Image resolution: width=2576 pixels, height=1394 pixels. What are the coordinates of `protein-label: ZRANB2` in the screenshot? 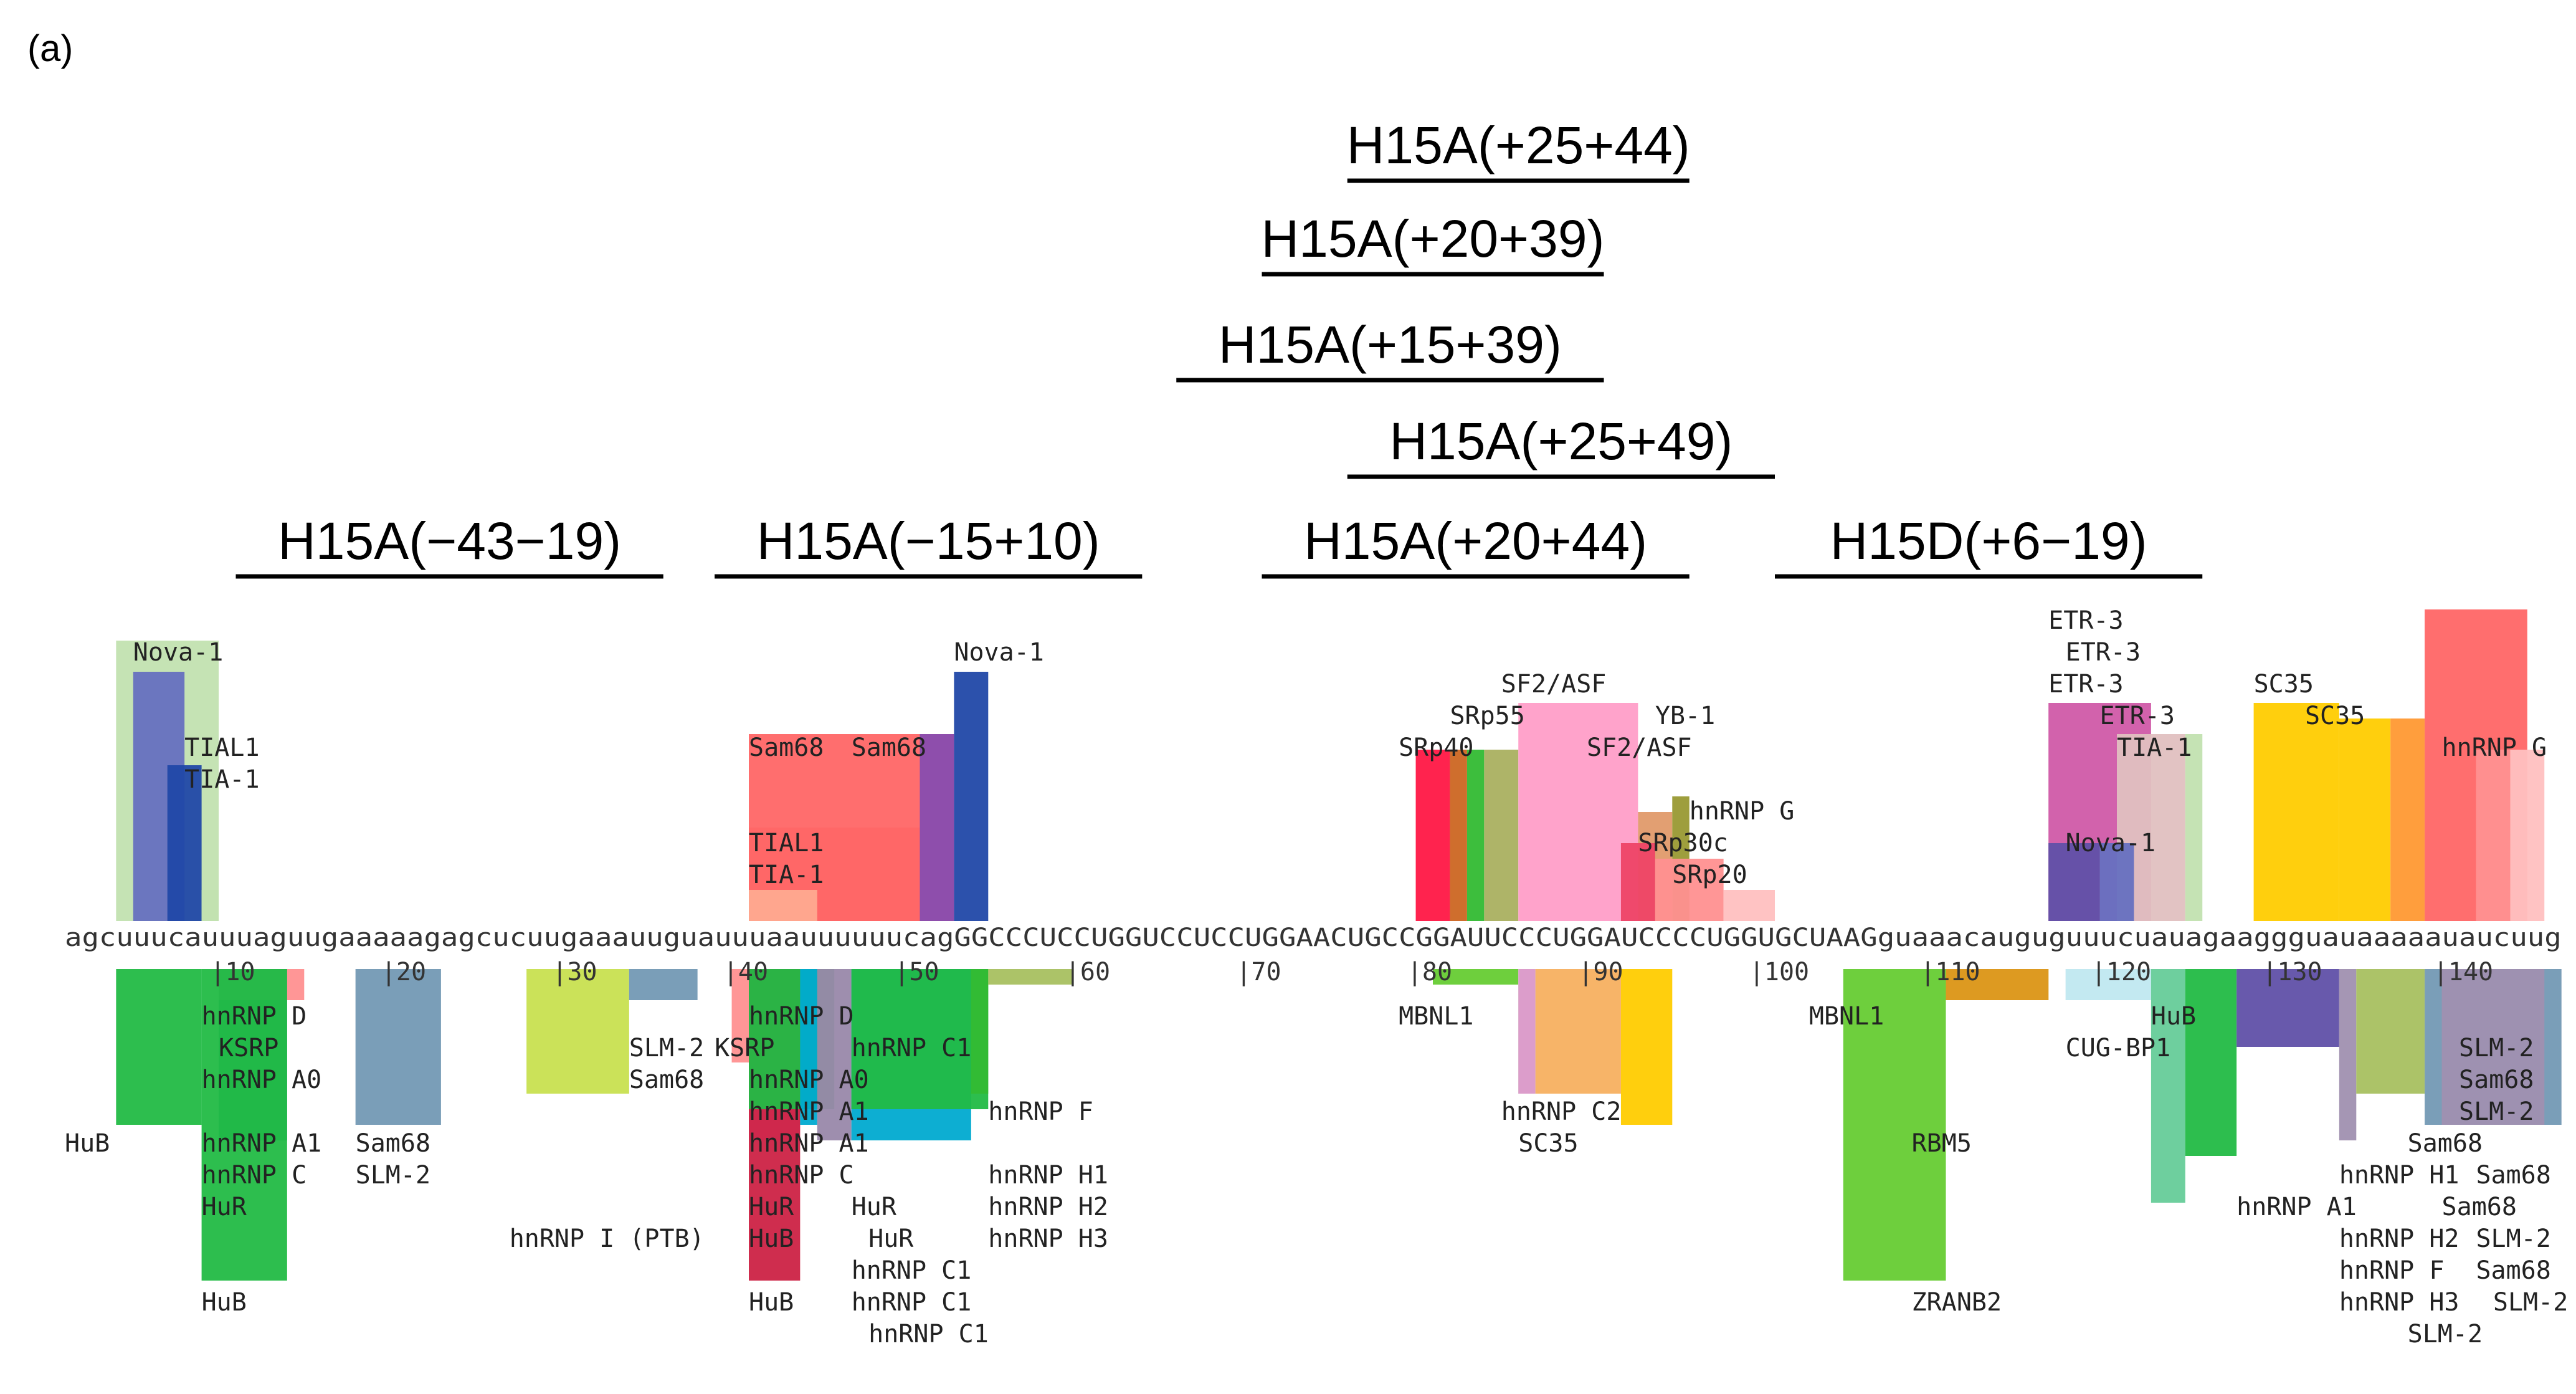 It's located at (1957, 1303).